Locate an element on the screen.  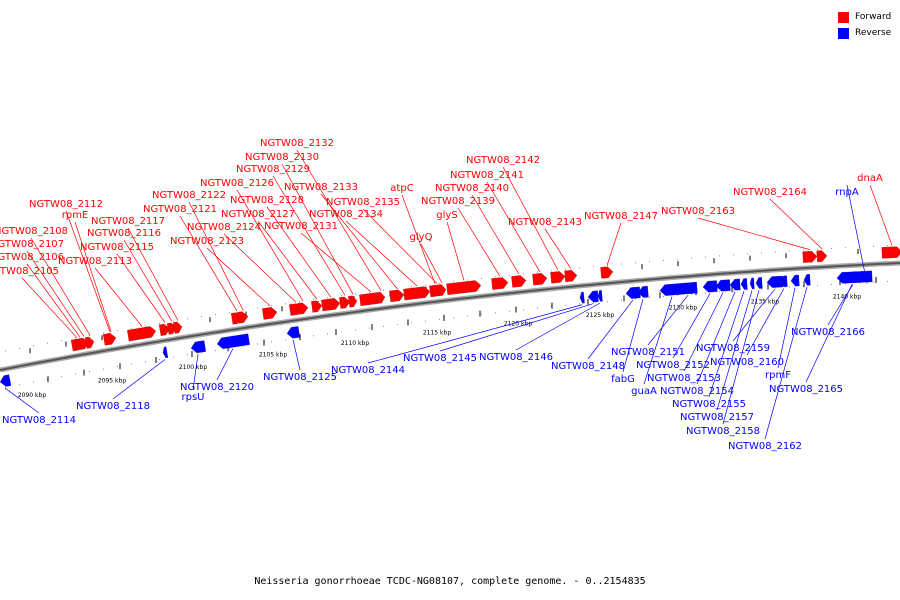
gene-arrow-glyS is located at coordinates (464, 287).